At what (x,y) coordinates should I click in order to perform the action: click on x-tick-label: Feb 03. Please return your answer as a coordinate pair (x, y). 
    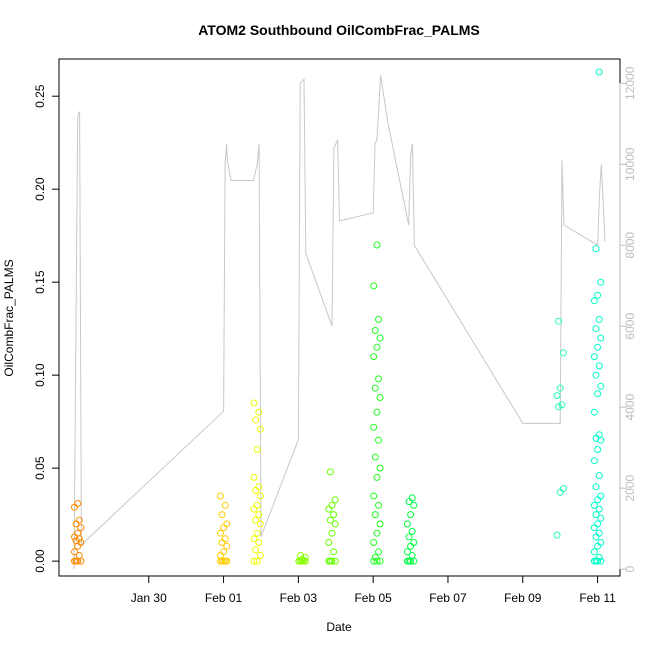
    Looking at the image, I should click on (299, 598).